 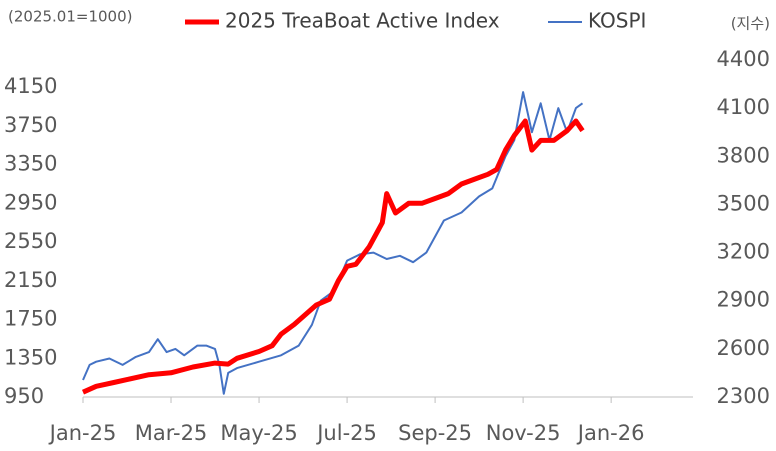 What do you see at coordinates (743, 203) in the screenshot?
I see `y2-tick-label: 3500` at bounding box center [743, 203].